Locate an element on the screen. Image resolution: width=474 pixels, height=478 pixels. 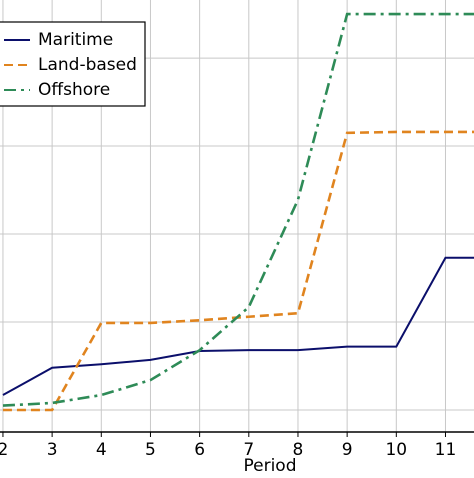
x-tick-label: 8 is located at coordinates (298, 450).